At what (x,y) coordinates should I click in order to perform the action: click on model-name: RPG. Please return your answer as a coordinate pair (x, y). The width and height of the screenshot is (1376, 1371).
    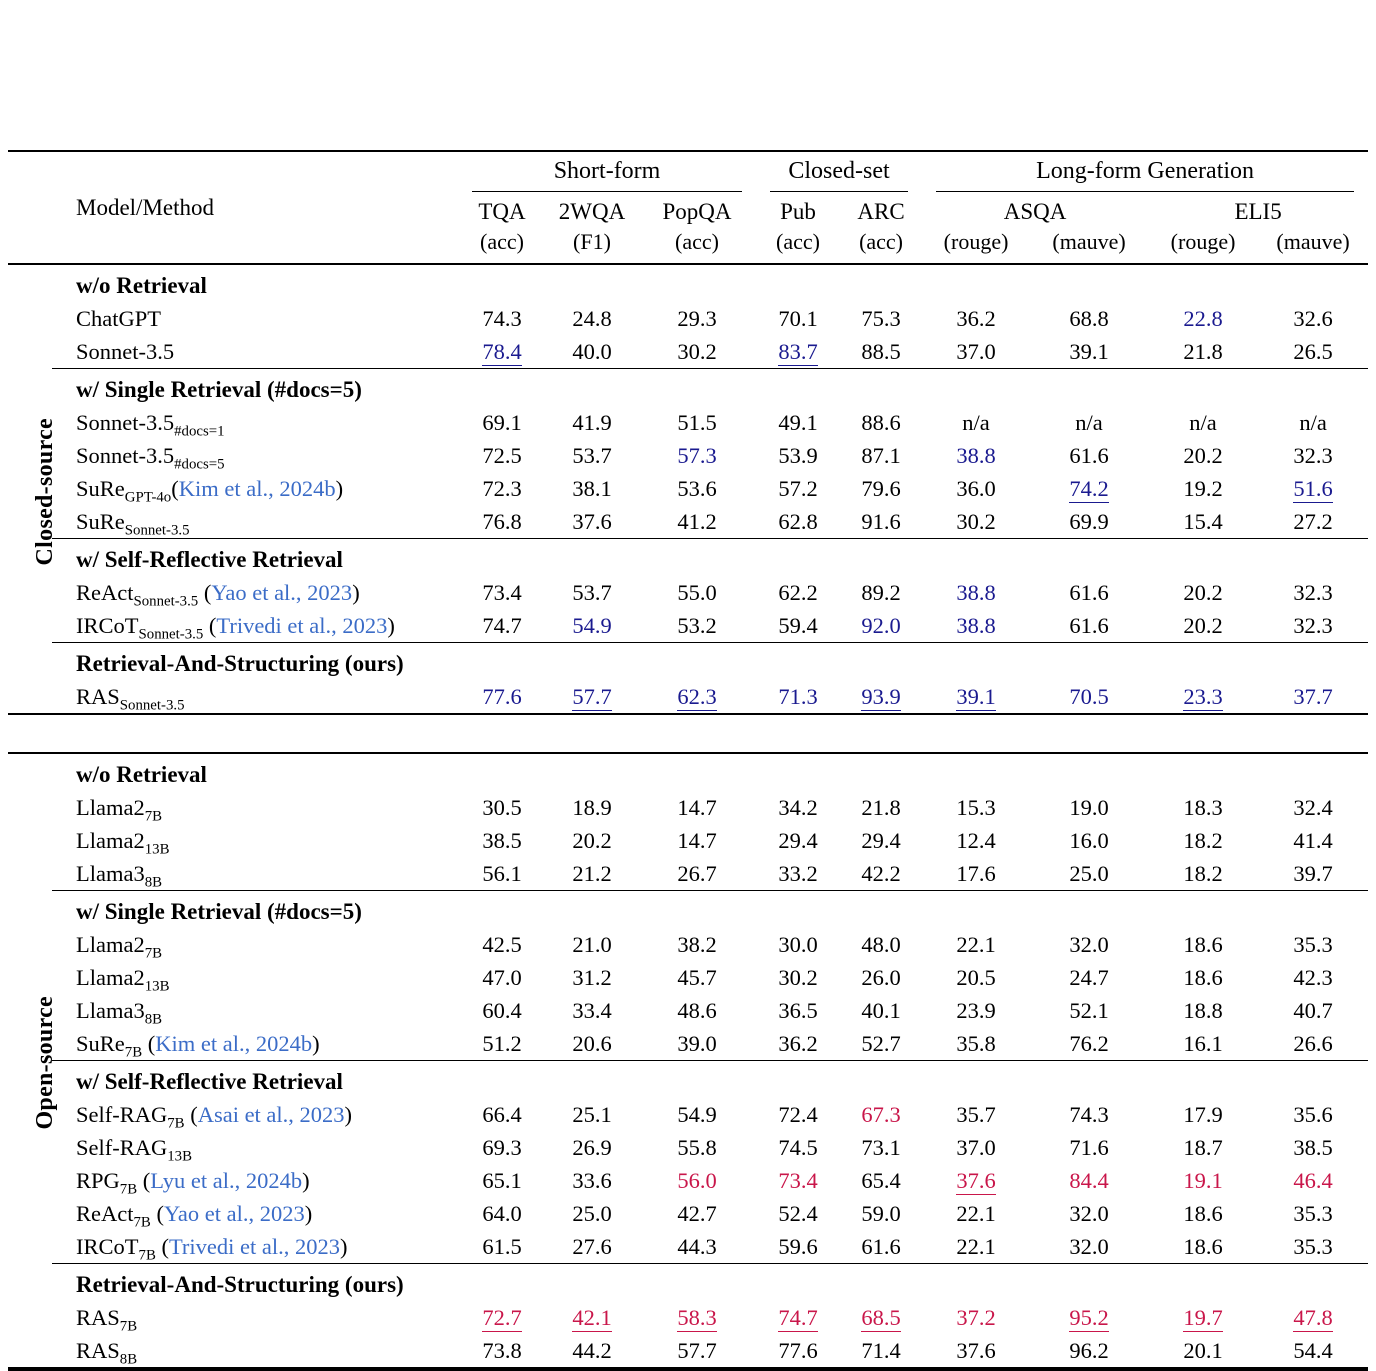
    Looking at the image, I should click on (98, 1180).